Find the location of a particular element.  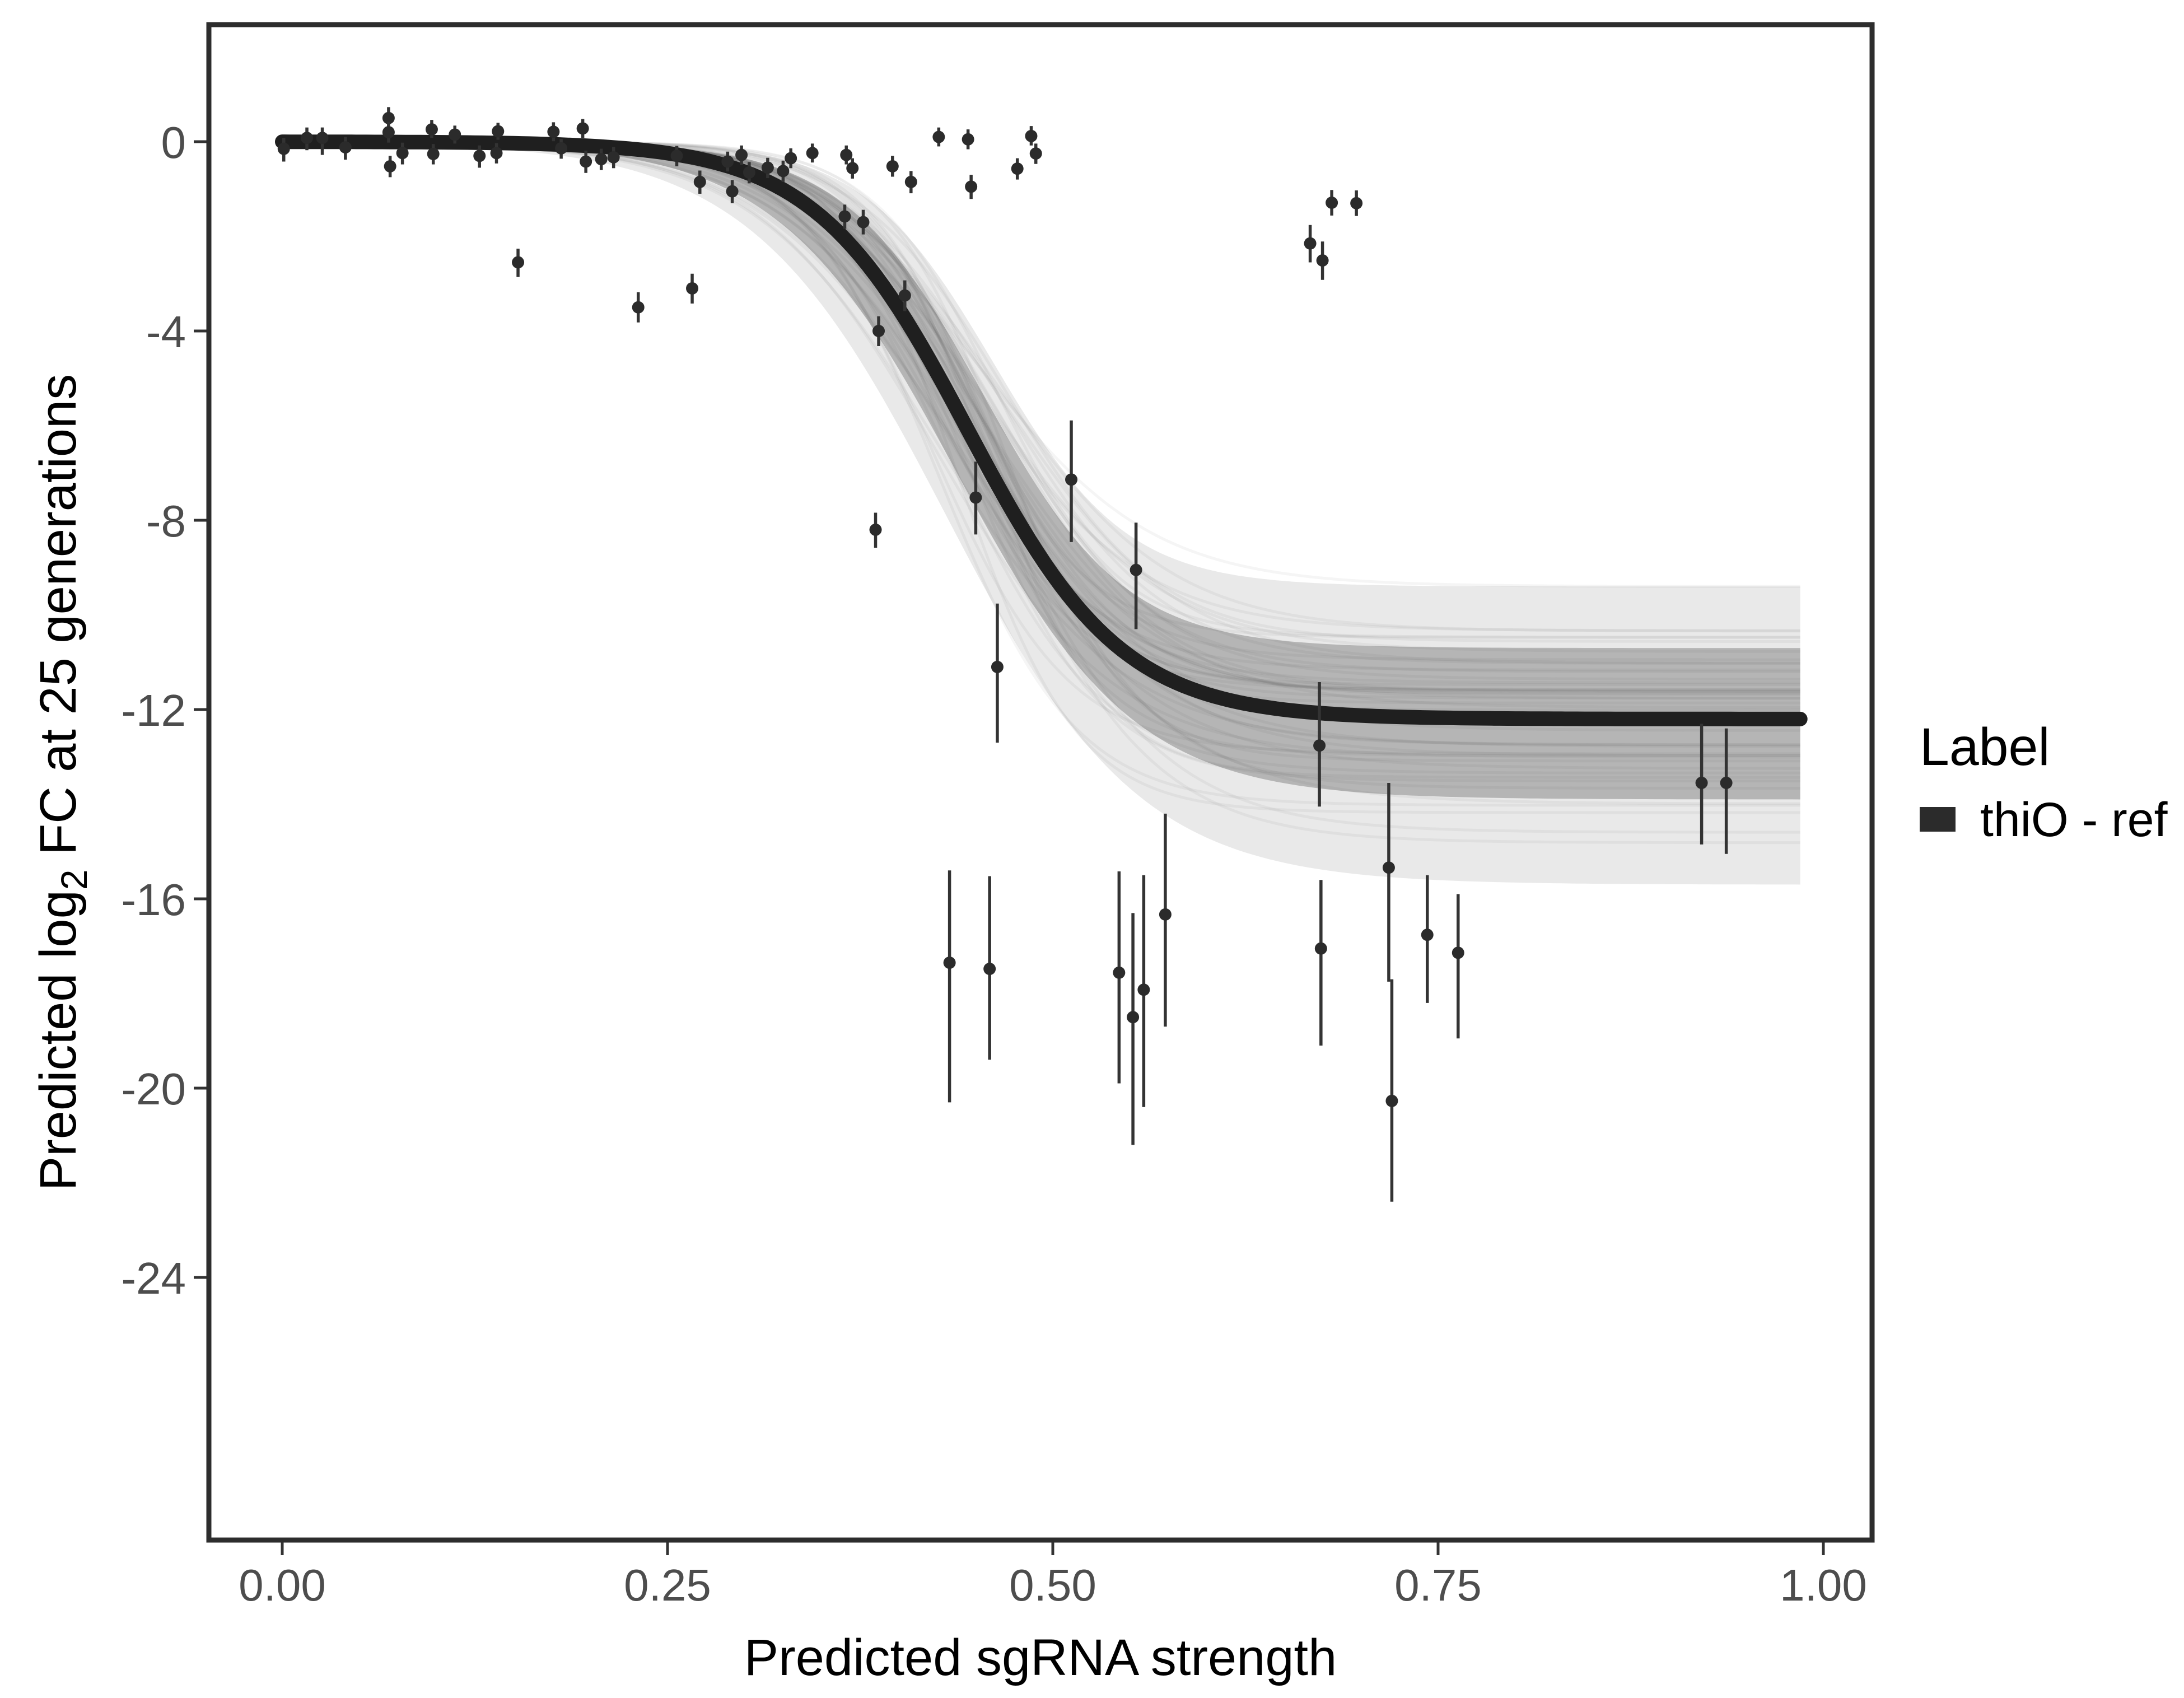

x-tick-label: 1.00 is located at coordinates (1824, 1585).